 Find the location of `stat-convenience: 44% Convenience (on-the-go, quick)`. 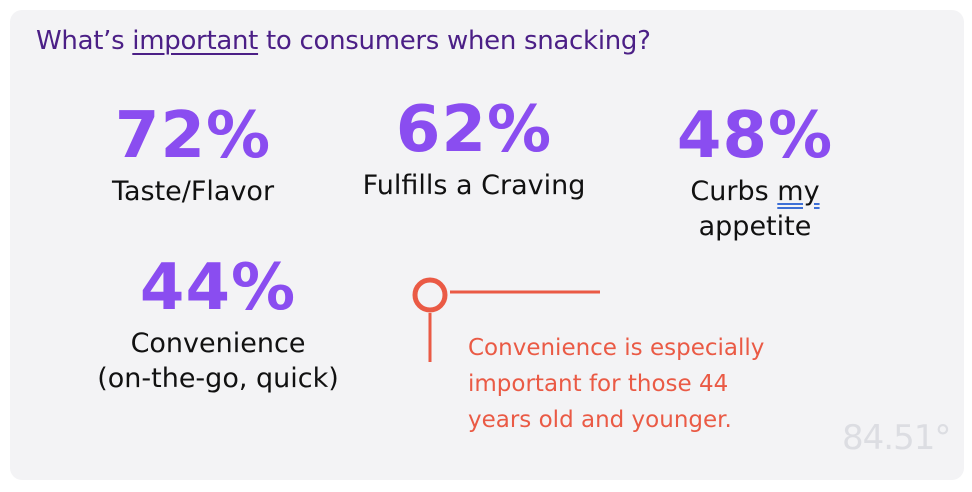

stat-convenience: 44% Convenience (on-the-go, quick) is located at coordinates (218, 326).